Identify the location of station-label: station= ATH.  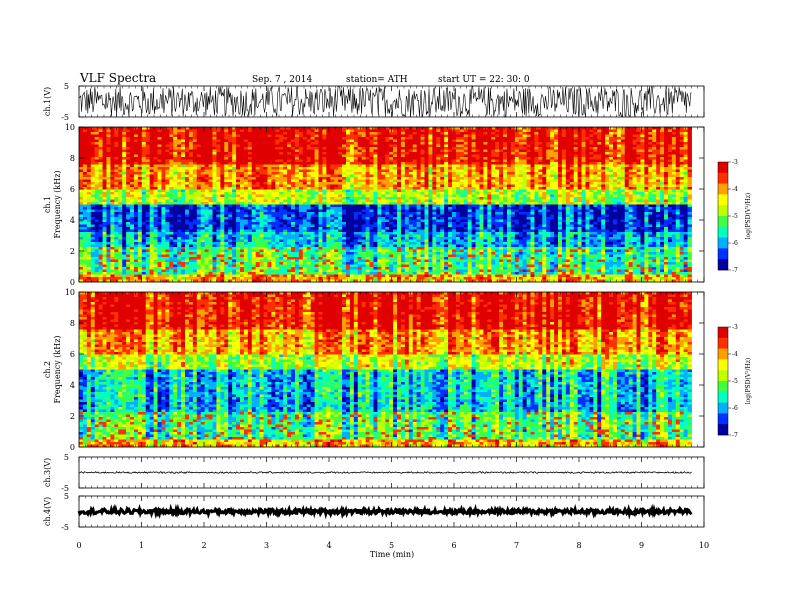
(377, 80).